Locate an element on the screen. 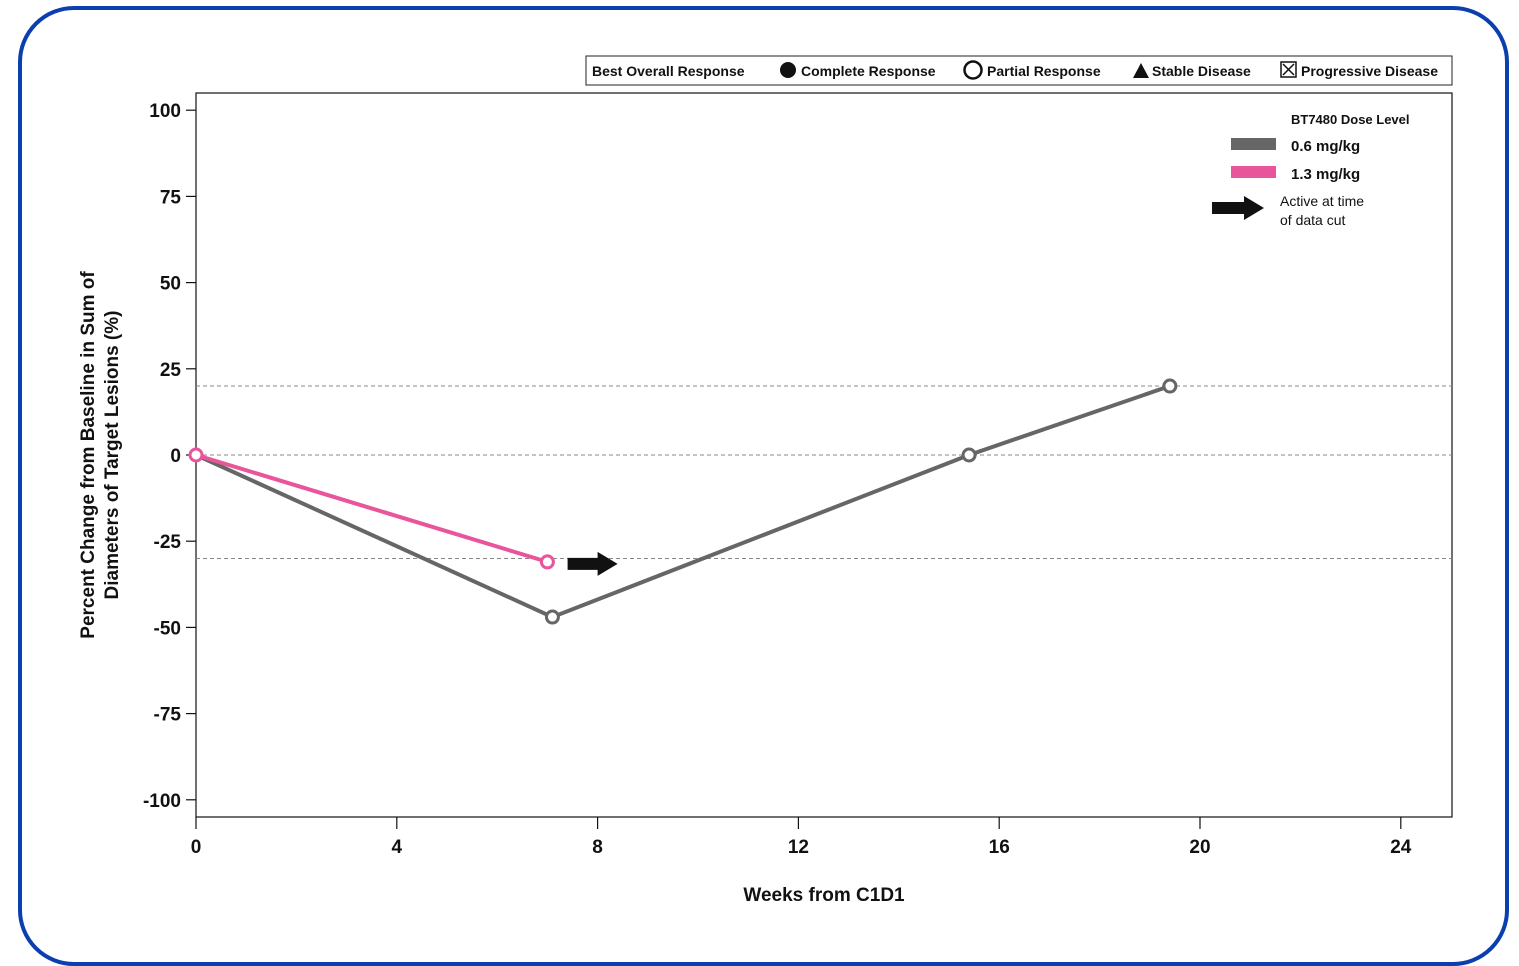  complete-response-label: Complete Response is located at coordinates (868, 71).